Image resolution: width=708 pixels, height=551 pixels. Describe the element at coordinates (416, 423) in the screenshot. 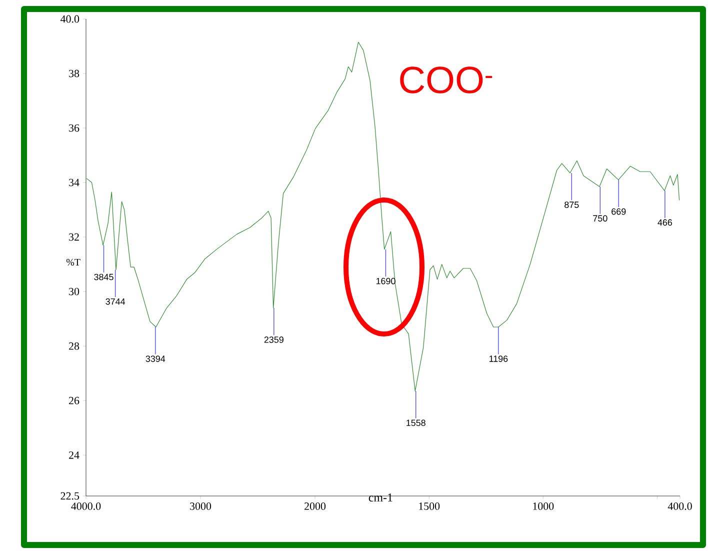

I see `annotation: 1558` at that location.